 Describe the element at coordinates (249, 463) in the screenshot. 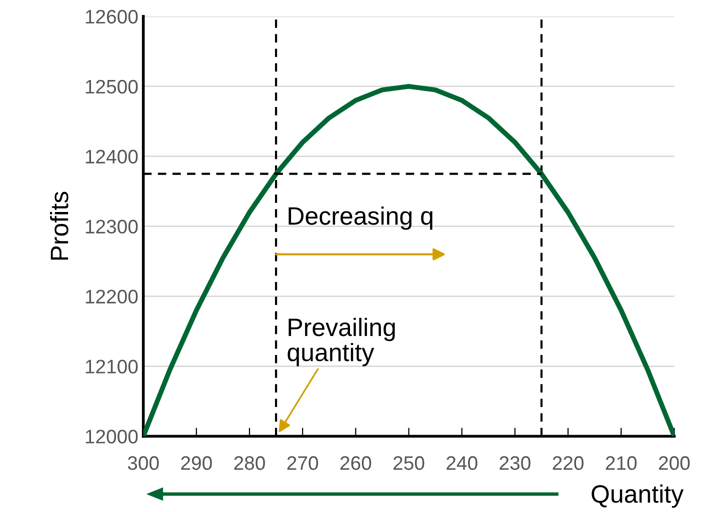

I see `x-tick-label: 280` at that location.